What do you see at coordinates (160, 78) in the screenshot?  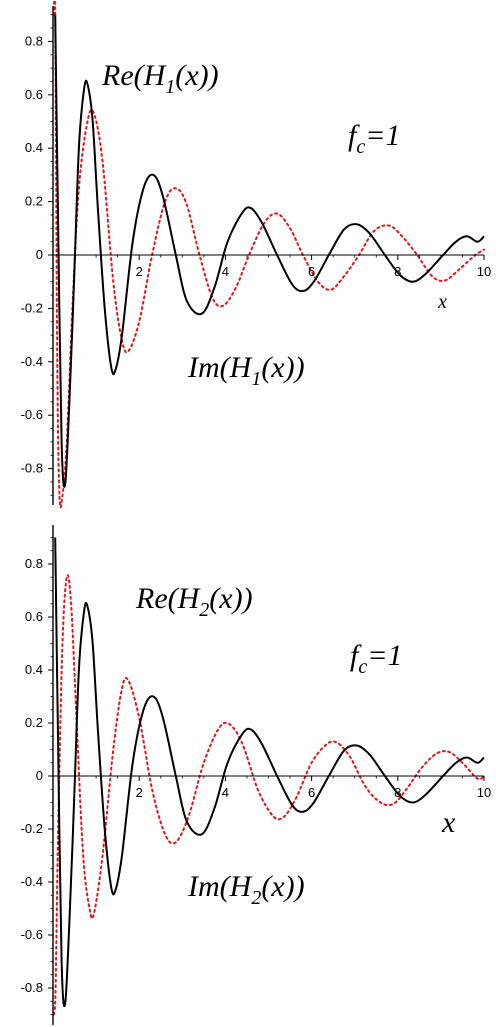 I see `re-label: Re(H1(x))` at bounding box center [160, 78].